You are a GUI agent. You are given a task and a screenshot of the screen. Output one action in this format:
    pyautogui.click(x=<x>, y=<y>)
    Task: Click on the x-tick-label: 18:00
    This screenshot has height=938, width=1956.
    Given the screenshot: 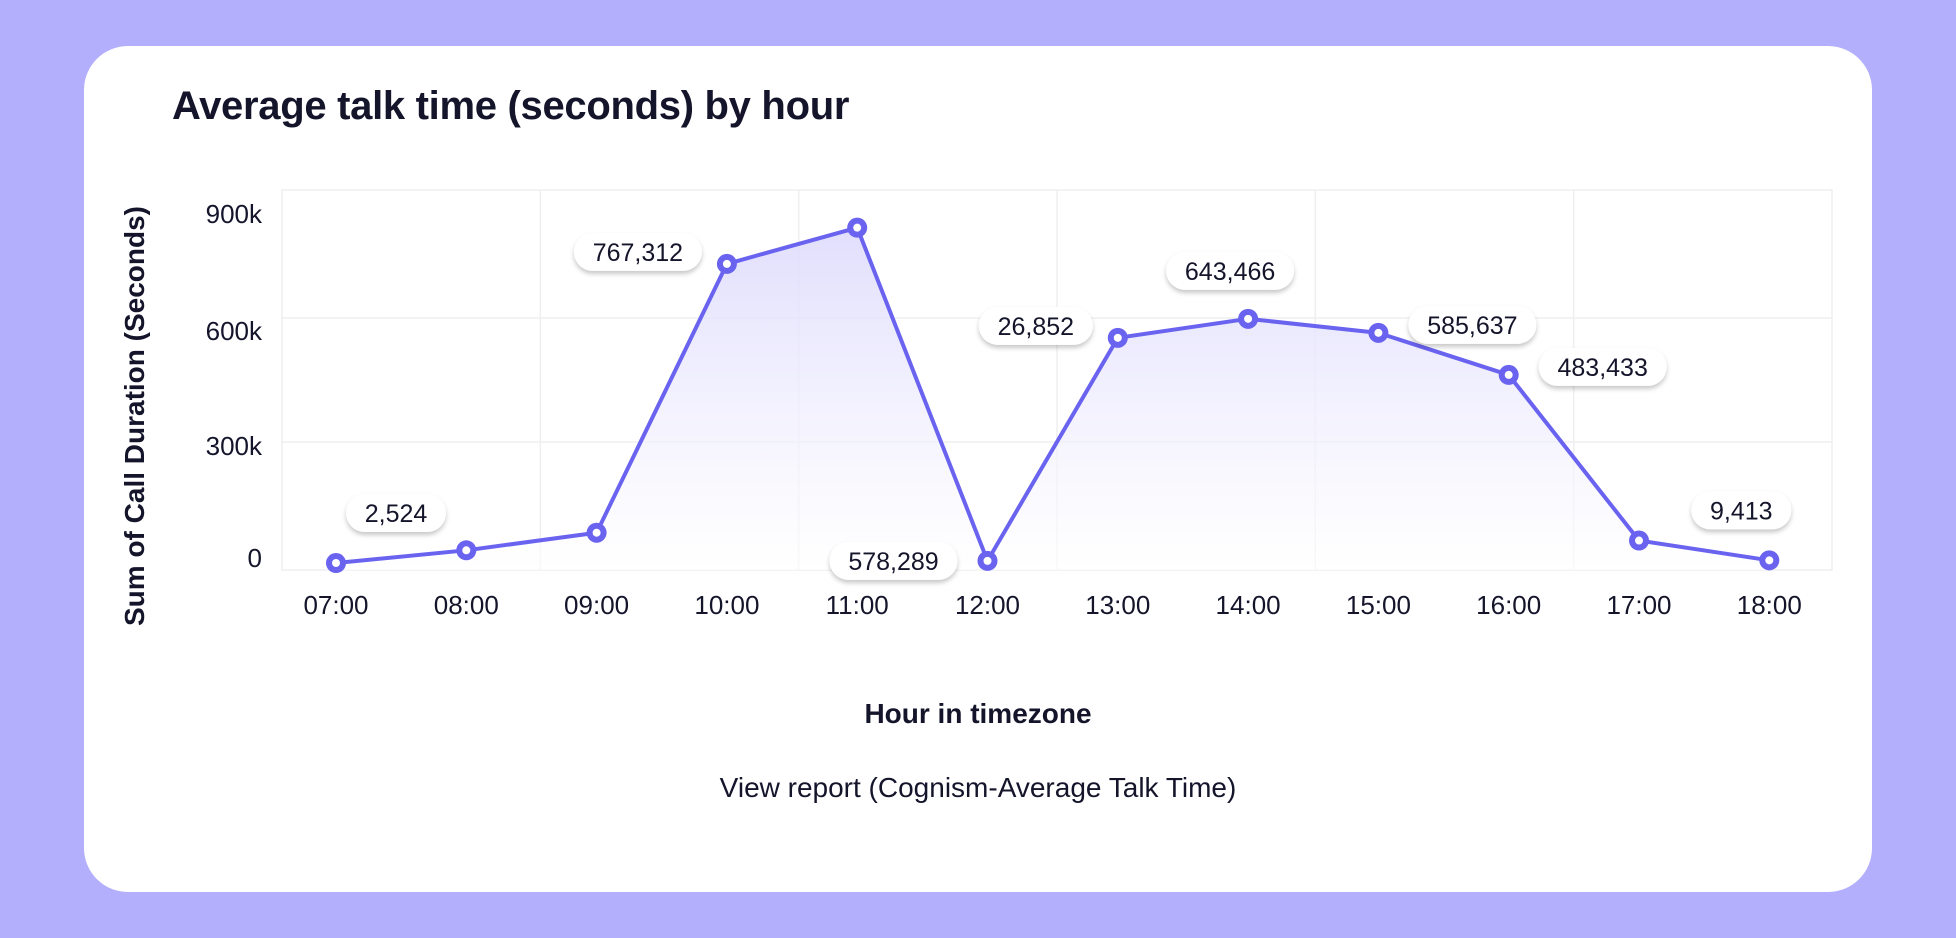 What is the action you would take?
    pyautogui.click(x=1769, y=605)
    